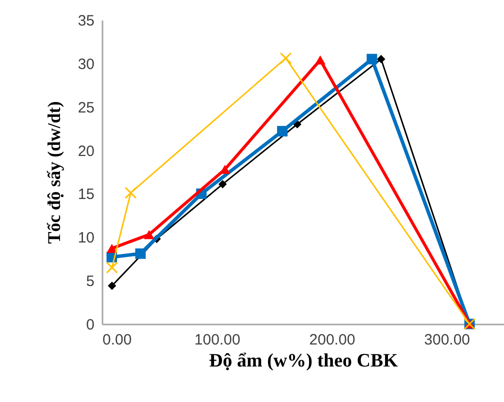 Image resolution: width=504 pixels, height=402 pixels. Describe the element at coordinates (86, 238) in the screenshot. I see `y-tick-label: 10` at that location.